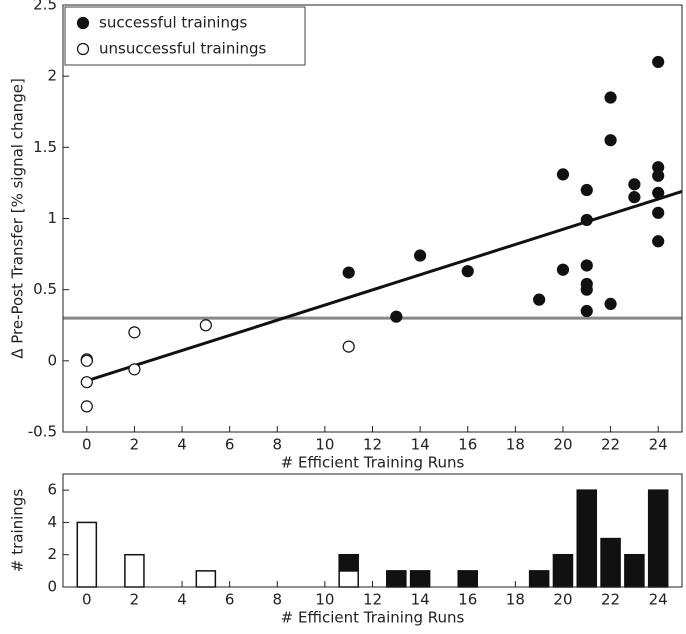 The height and width of the screenshot is (634, 686). What do you see at coordinates (52, 490) in the screenshot?
I see `y-tick-label: 6` at bounding box center [52, 490].